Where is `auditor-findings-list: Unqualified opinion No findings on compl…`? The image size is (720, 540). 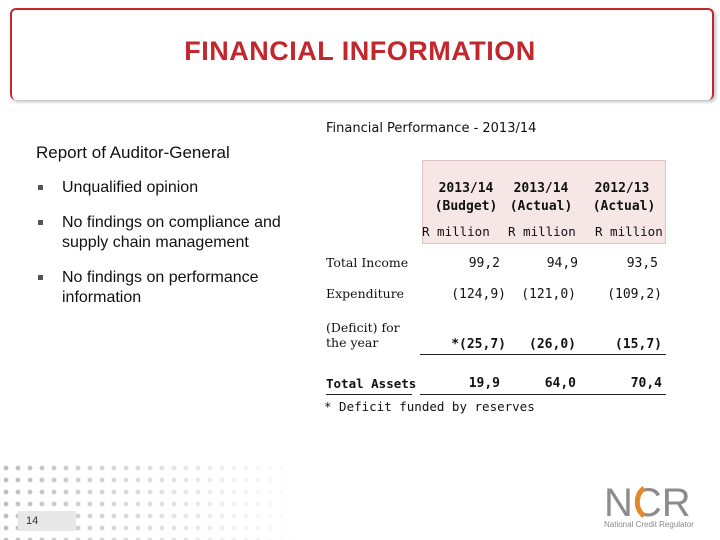
auditor-findings-list: Unqualified opinion No findings on compl… is located at coordinates (181, 250).